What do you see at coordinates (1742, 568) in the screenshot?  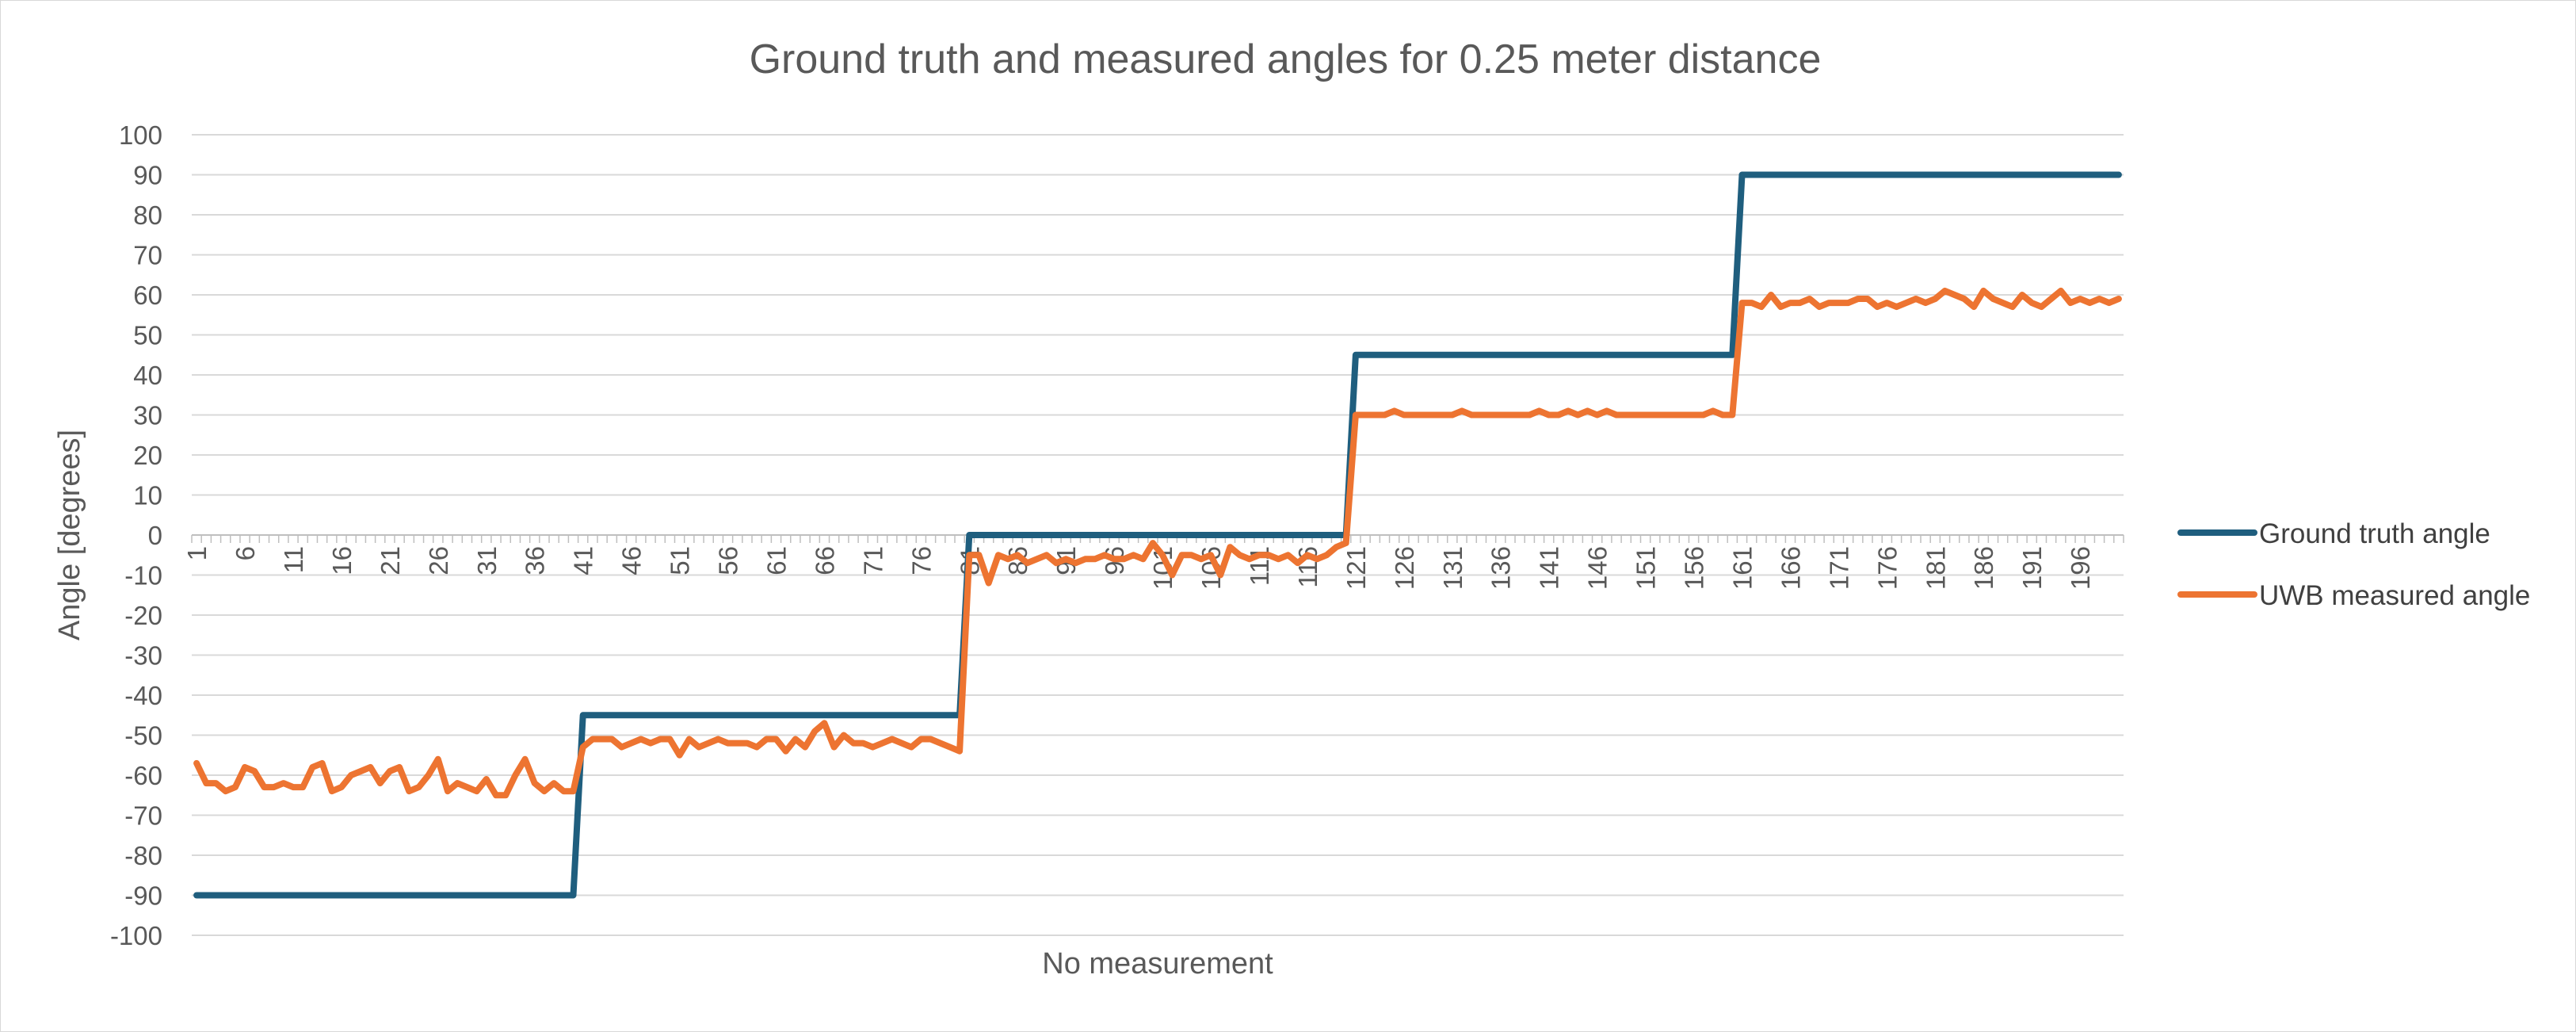 I see `x-tick-label: 161` at bounding box center [1742, 568].